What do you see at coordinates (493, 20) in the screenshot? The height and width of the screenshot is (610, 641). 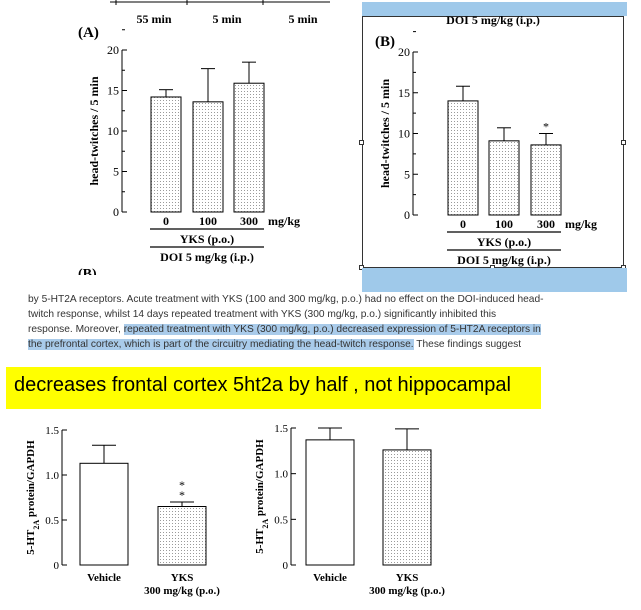 I see `cut-title-text: DOI 5 mg/kg (i.p.)` at bounding box center [493, 20].